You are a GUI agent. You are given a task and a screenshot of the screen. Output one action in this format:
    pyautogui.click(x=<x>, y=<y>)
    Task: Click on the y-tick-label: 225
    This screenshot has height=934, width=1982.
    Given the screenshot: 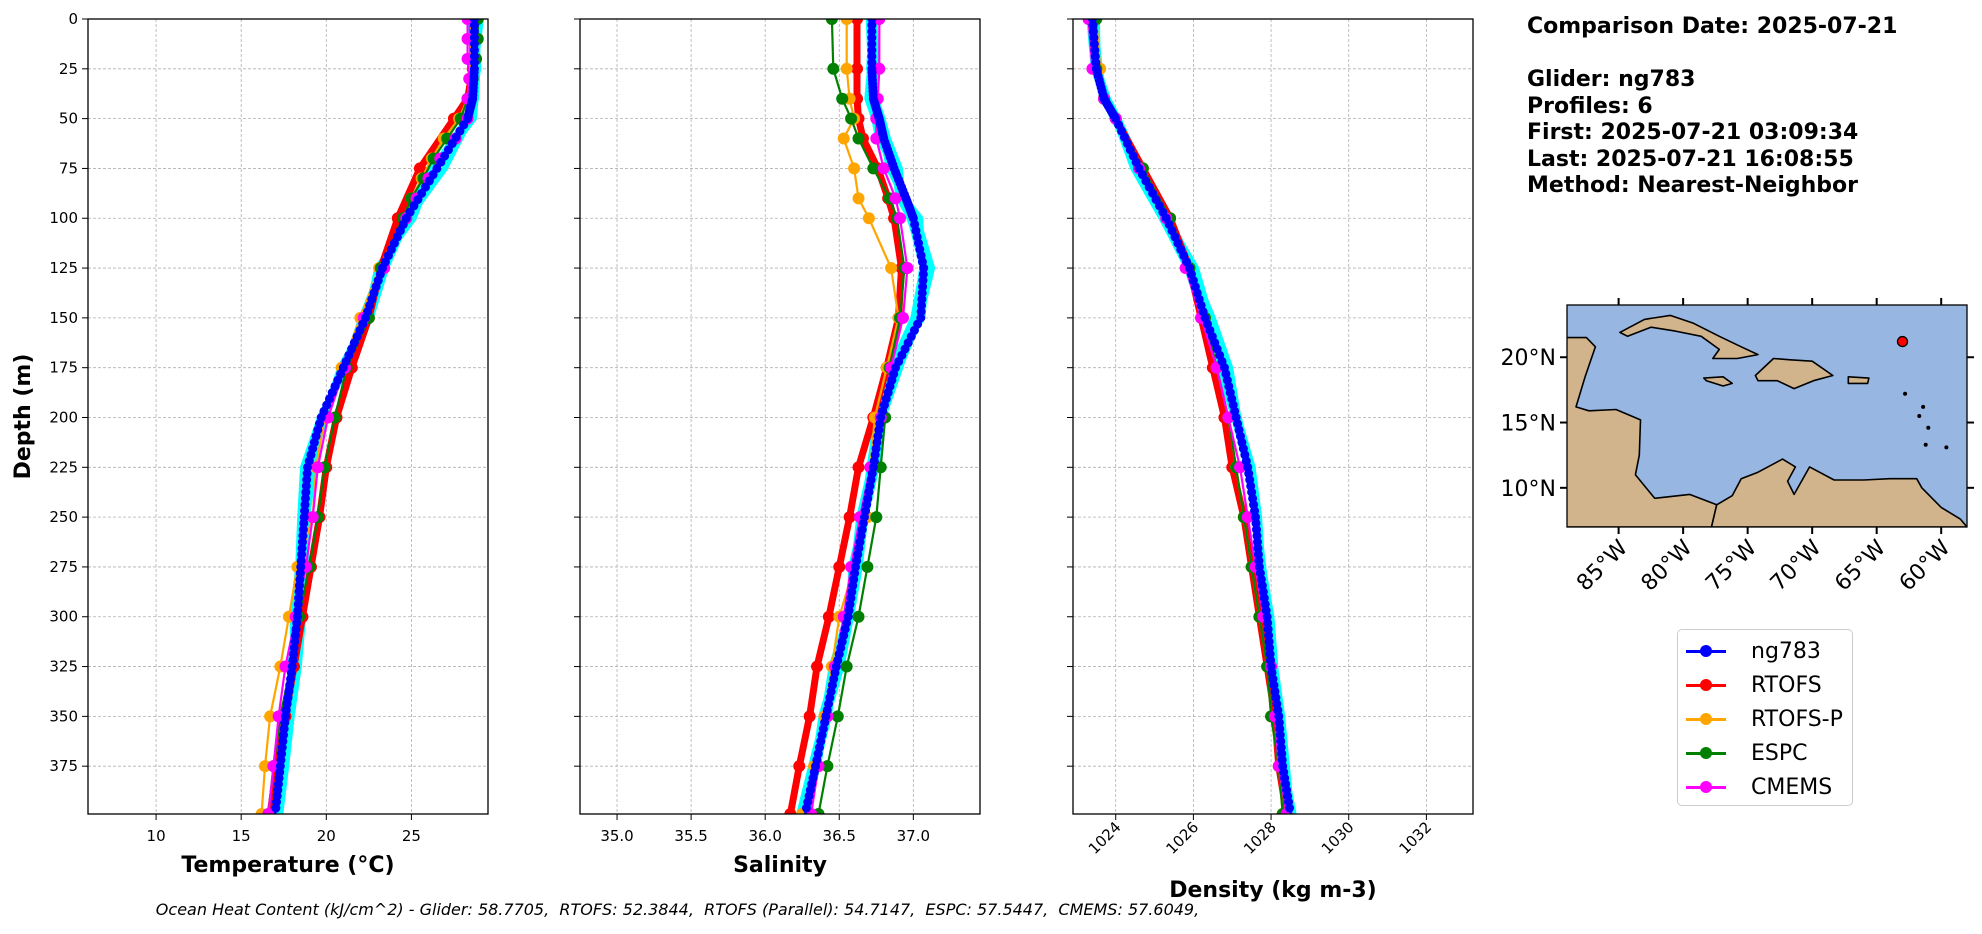 What is the action you would take?
    pyautogui.click(x=63, y=467)
    